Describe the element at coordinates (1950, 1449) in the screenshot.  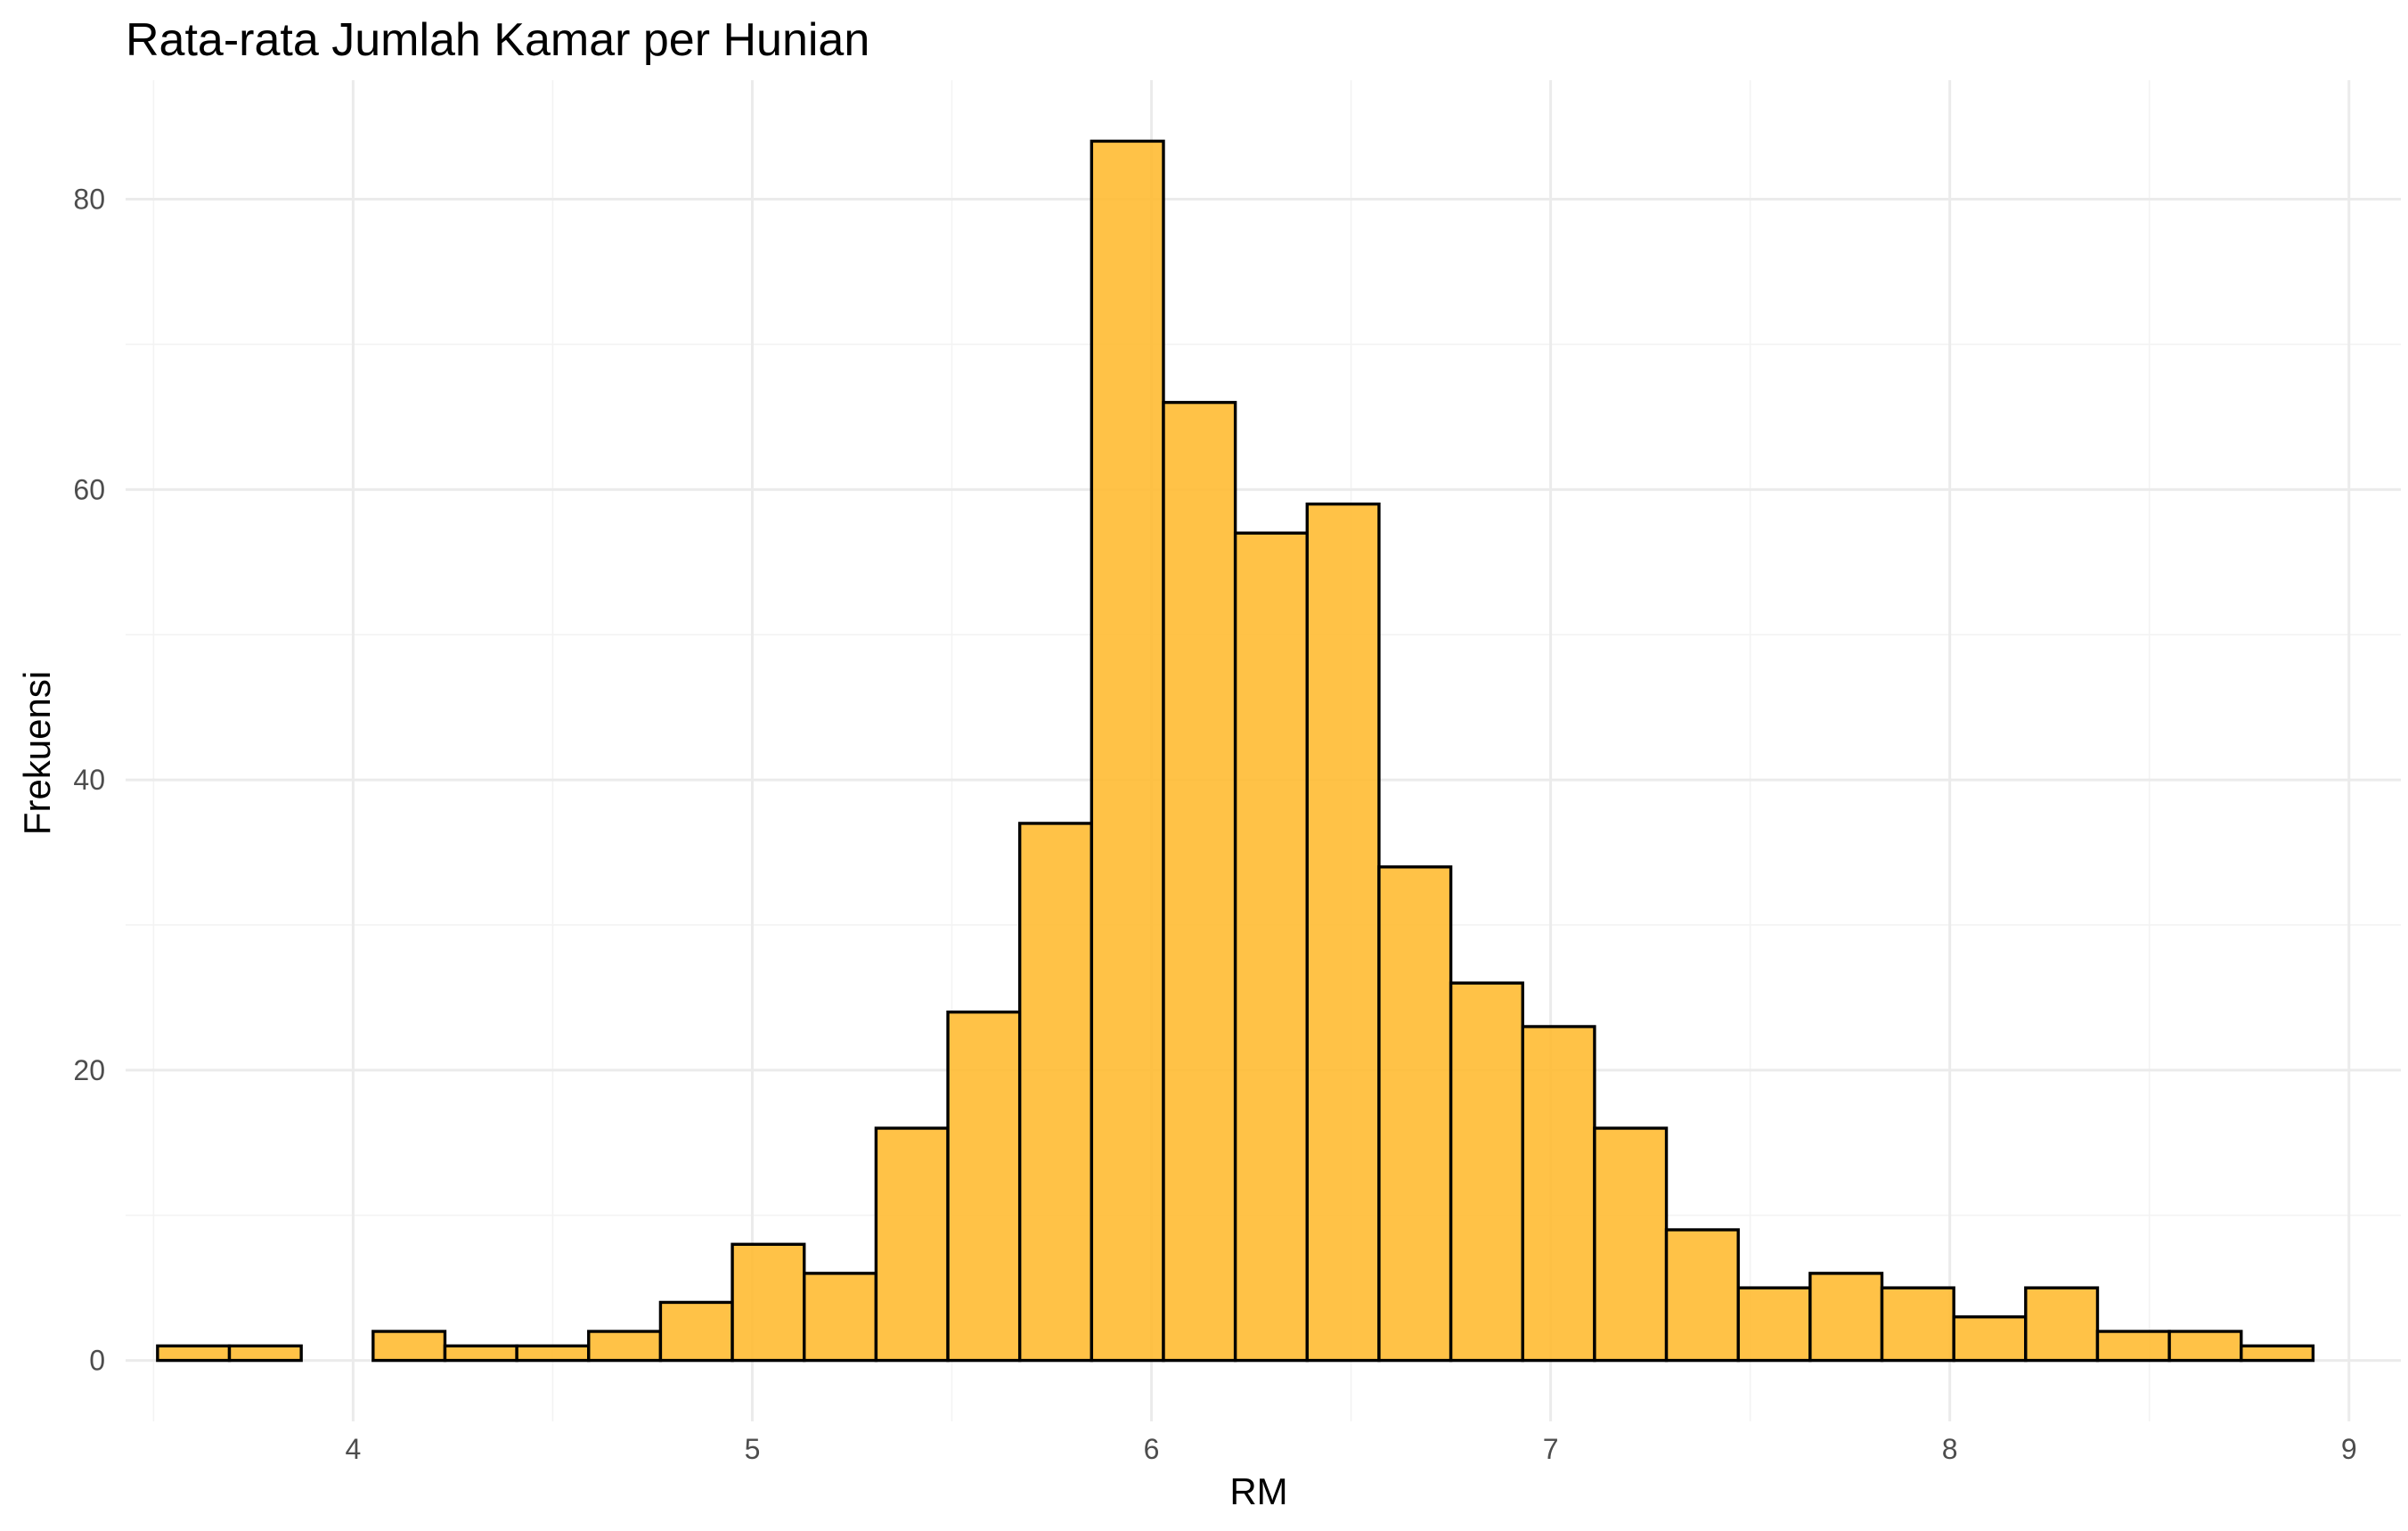
I see `x-tick-label: 8` at that location.